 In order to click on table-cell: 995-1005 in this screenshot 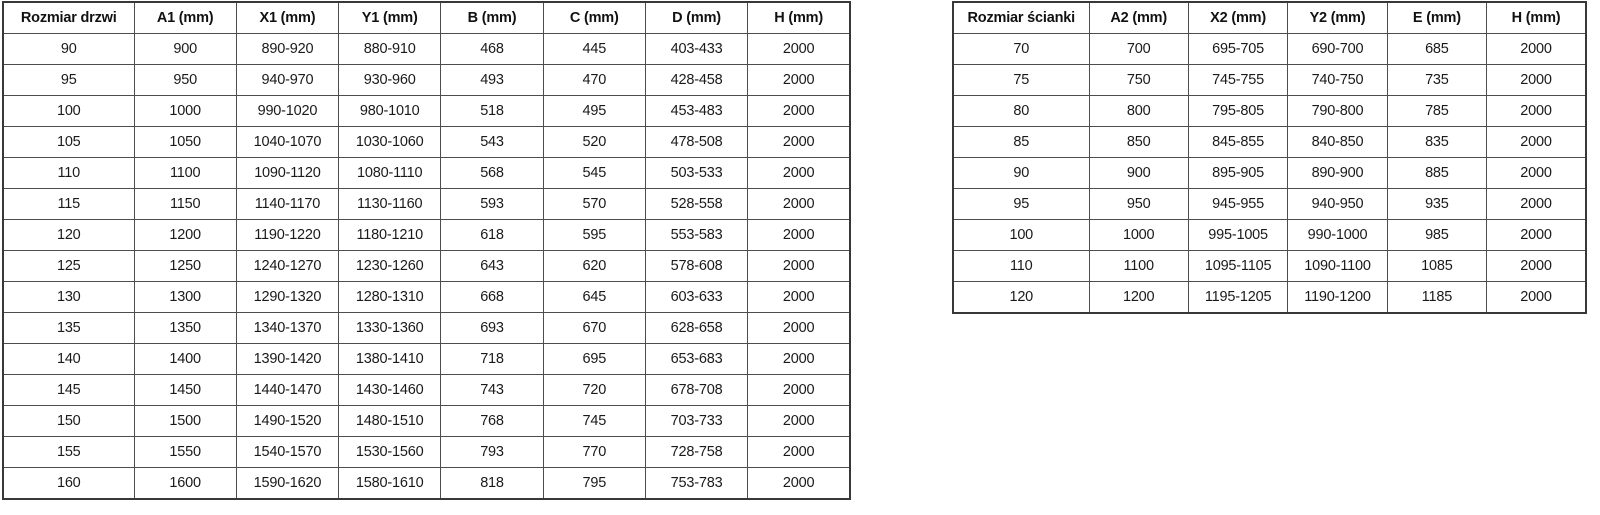, I will do `click(1238, 235)`.